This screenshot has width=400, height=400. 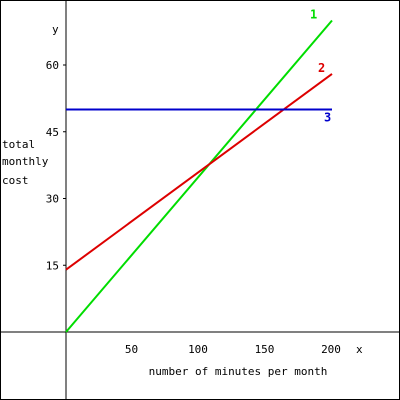 I want to click on y-axis-title-line-2: monthly, so click(x=25, y=161).